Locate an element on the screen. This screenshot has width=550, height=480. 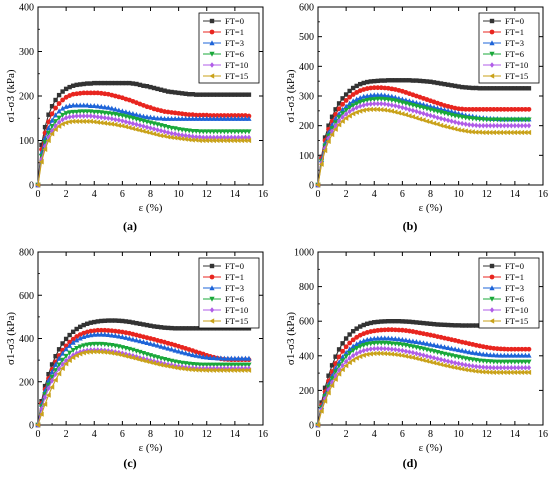
x-tick-label: 8 is located at coordinates (150, 434).